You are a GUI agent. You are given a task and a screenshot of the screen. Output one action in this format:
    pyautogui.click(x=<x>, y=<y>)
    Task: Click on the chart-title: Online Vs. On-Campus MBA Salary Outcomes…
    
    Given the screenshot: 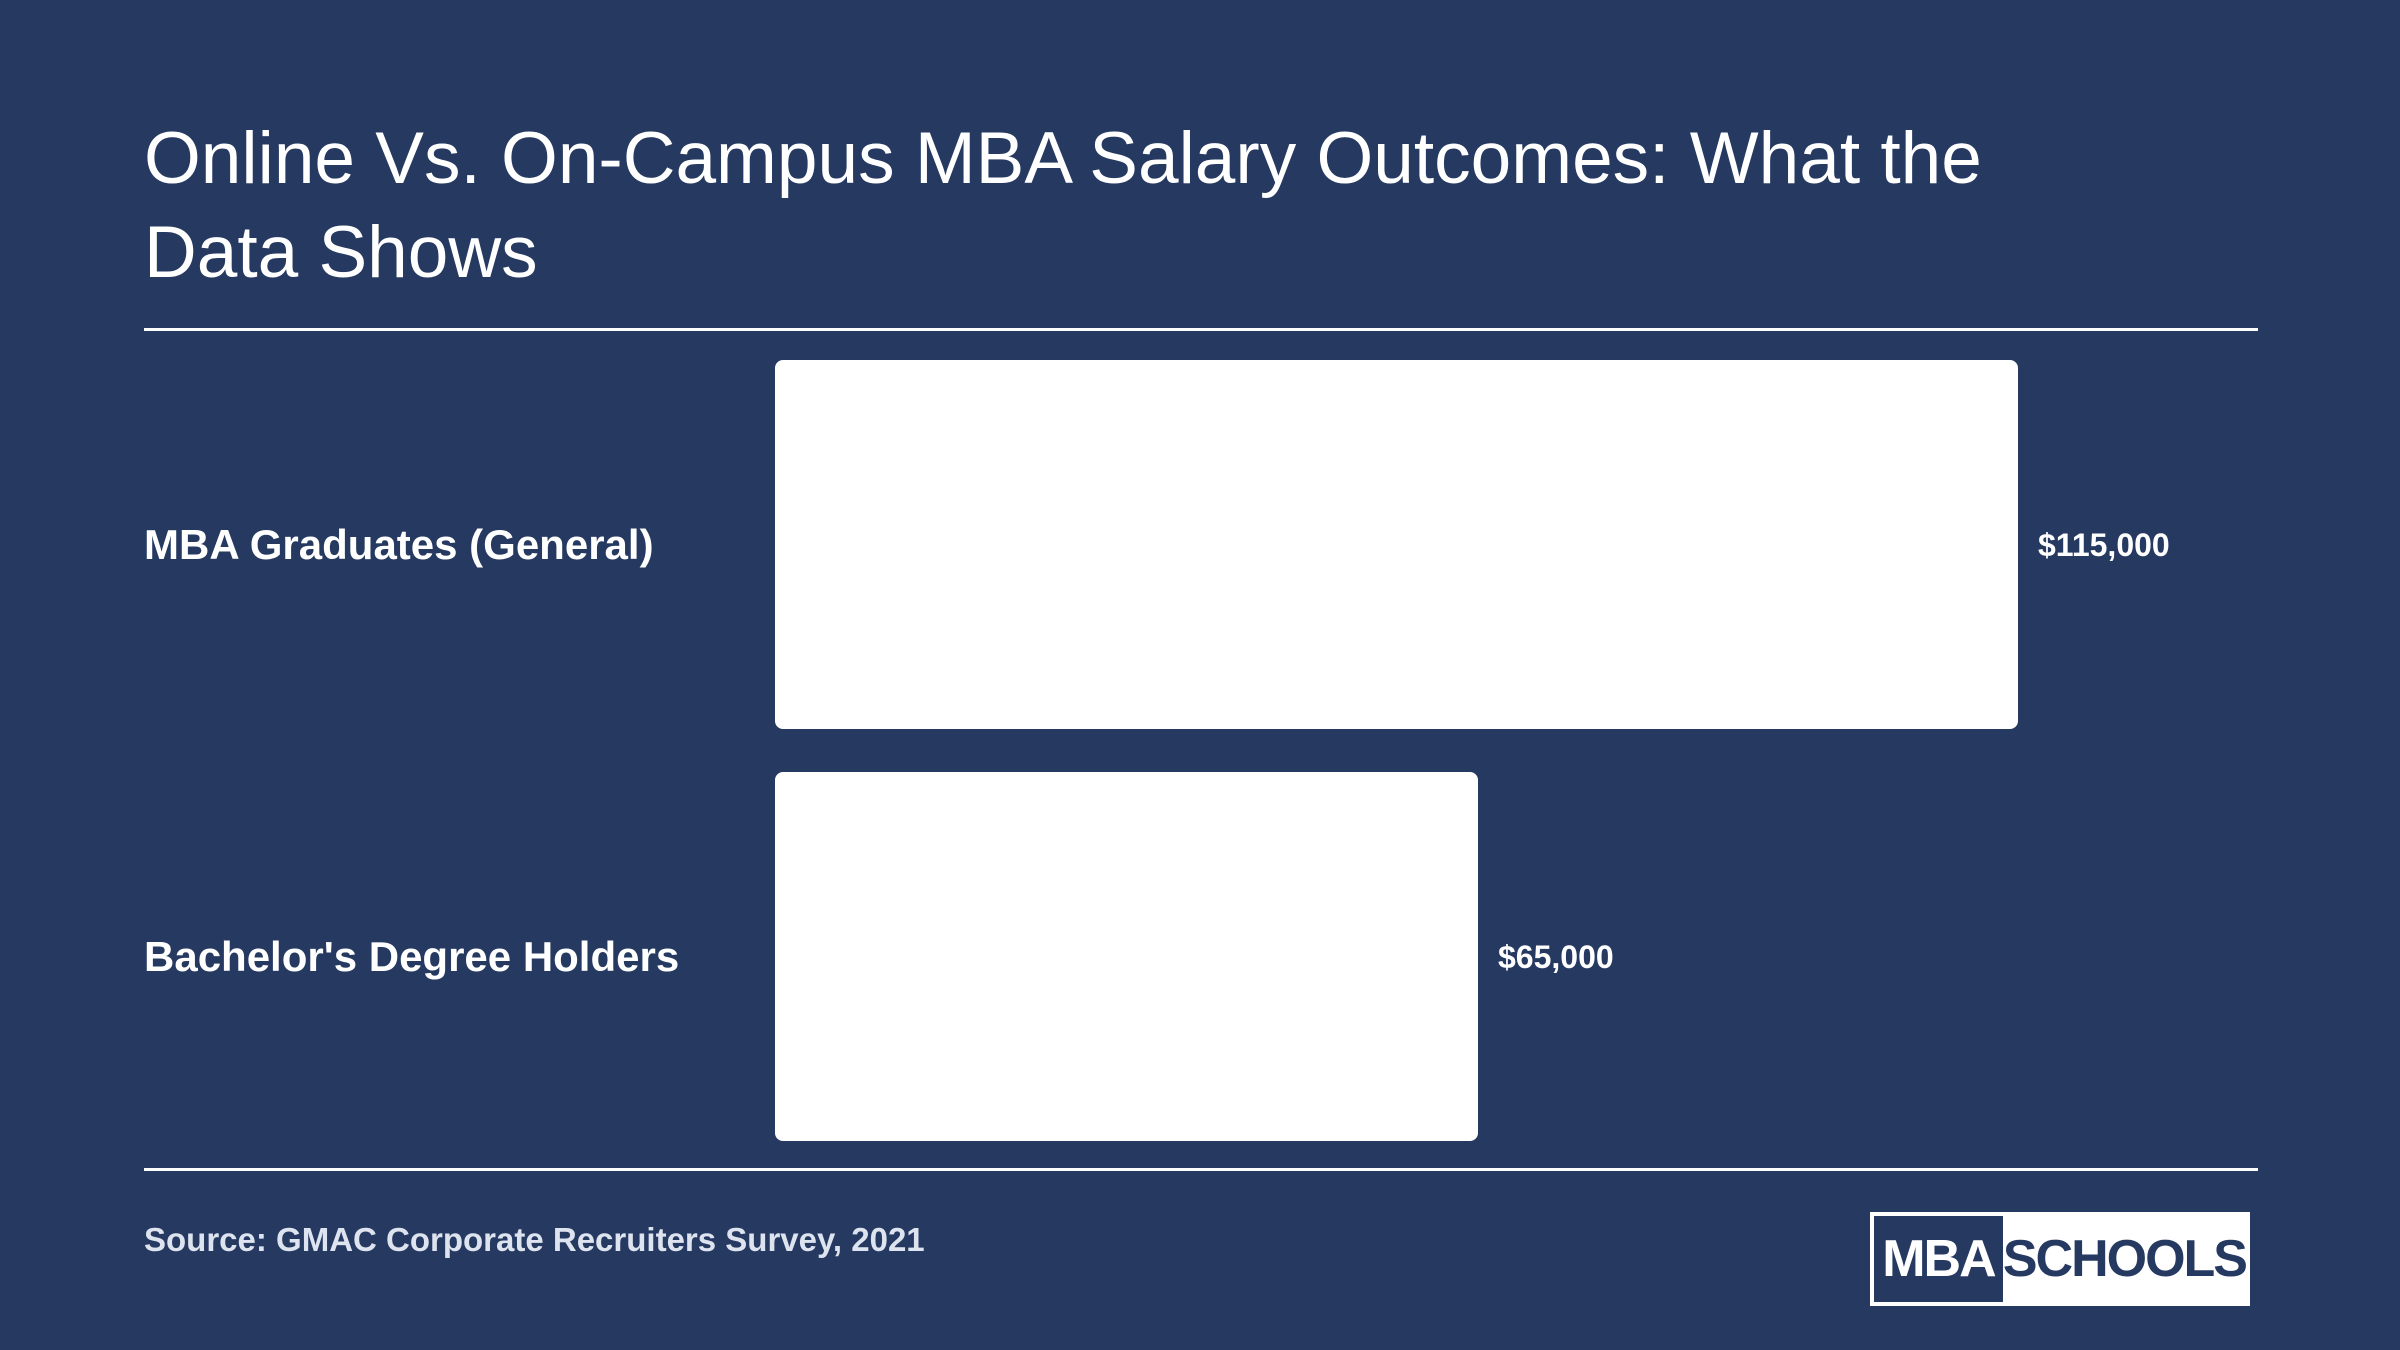 What is the action you would take?
    pyautogui.click(x=1063, y=205)
    